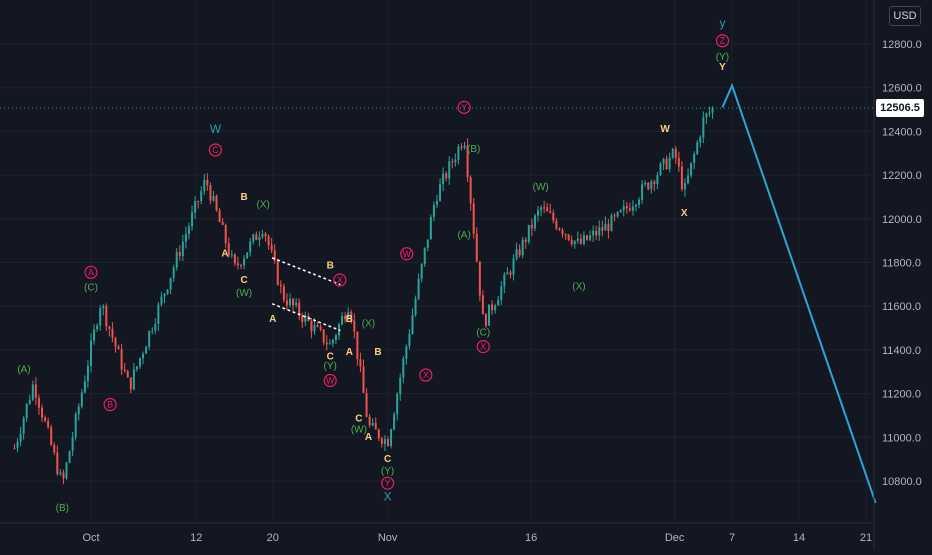 This screenshot has height=555, width=932. What do you see at coordinates (902, 45) in the screenshot?
I see `y-tick-label: 12800.0` at bounding box center [902, 45].